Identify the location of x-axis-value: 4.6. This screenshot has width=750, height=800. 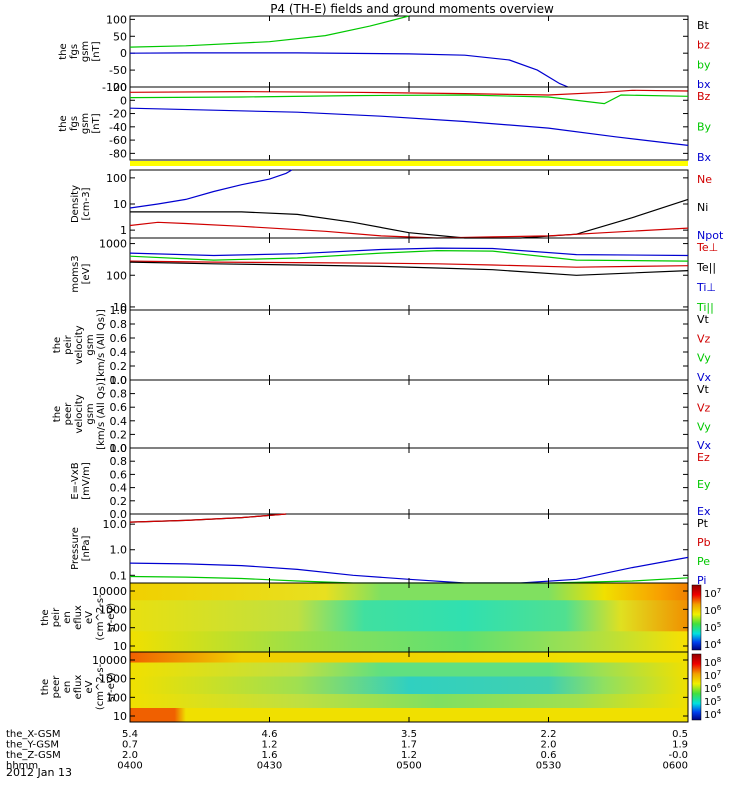
(270, 734).